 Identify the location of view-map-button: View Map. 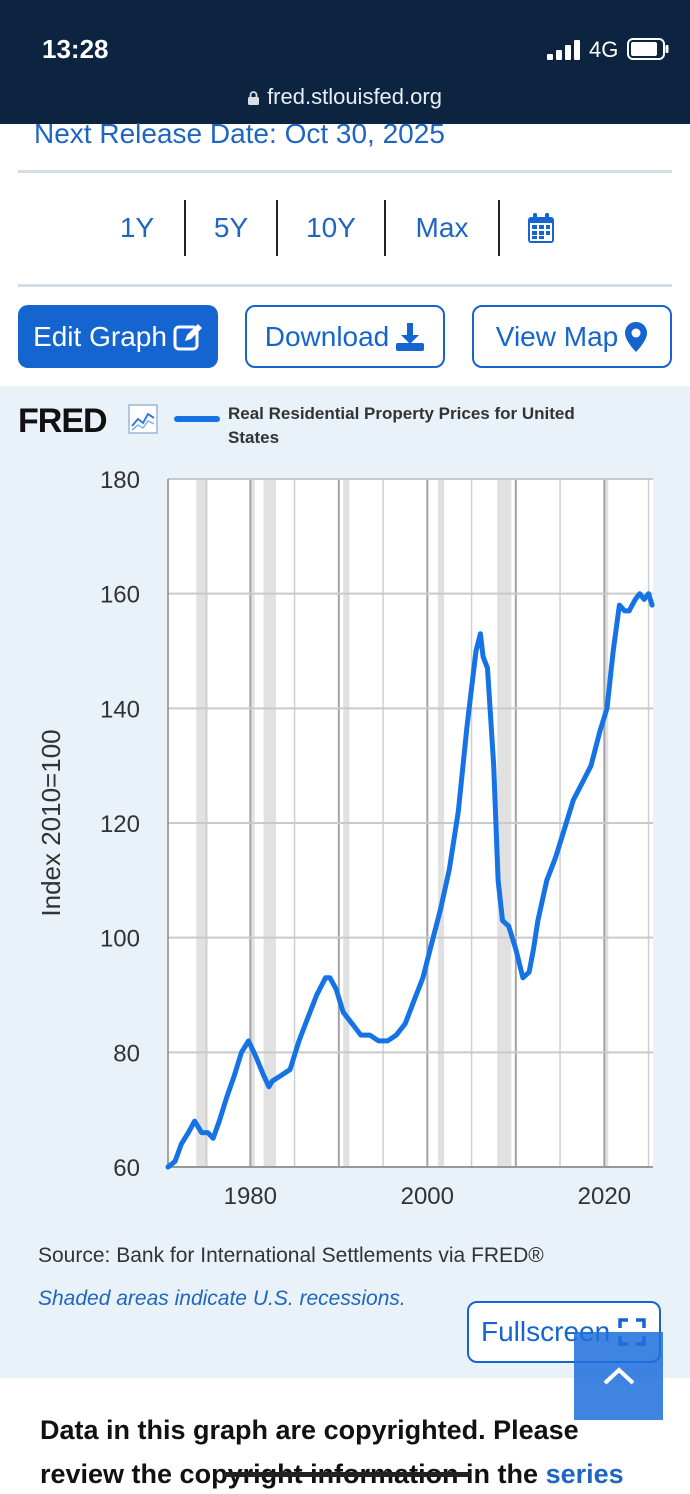
(572, 336).